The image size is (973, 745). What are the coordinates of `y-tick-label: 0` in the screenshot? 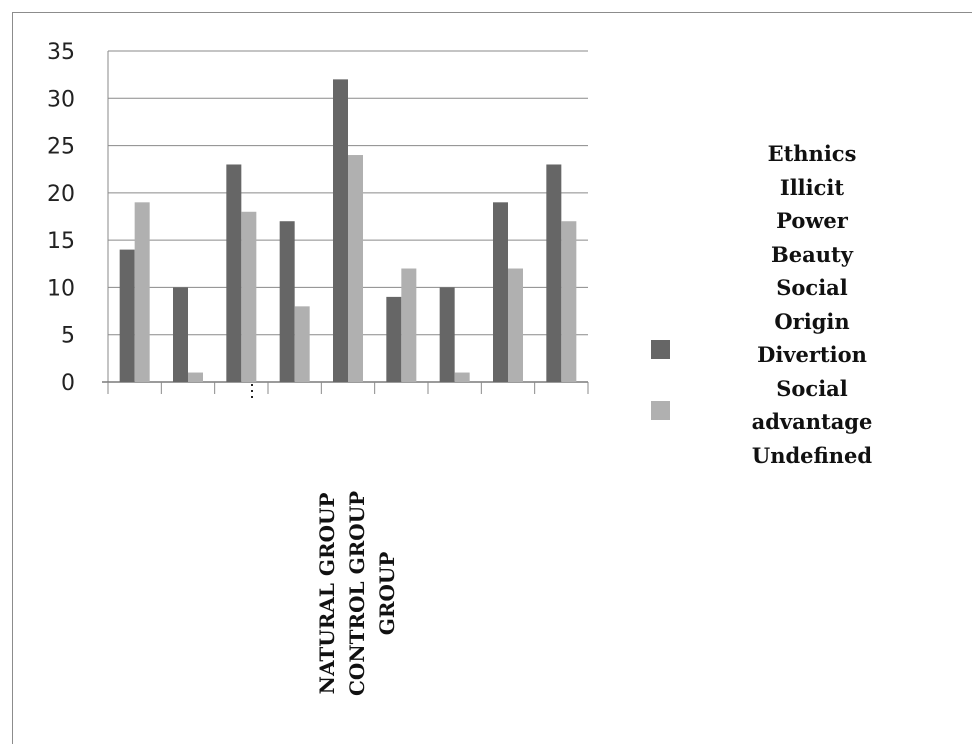 It's located at (68, 383).